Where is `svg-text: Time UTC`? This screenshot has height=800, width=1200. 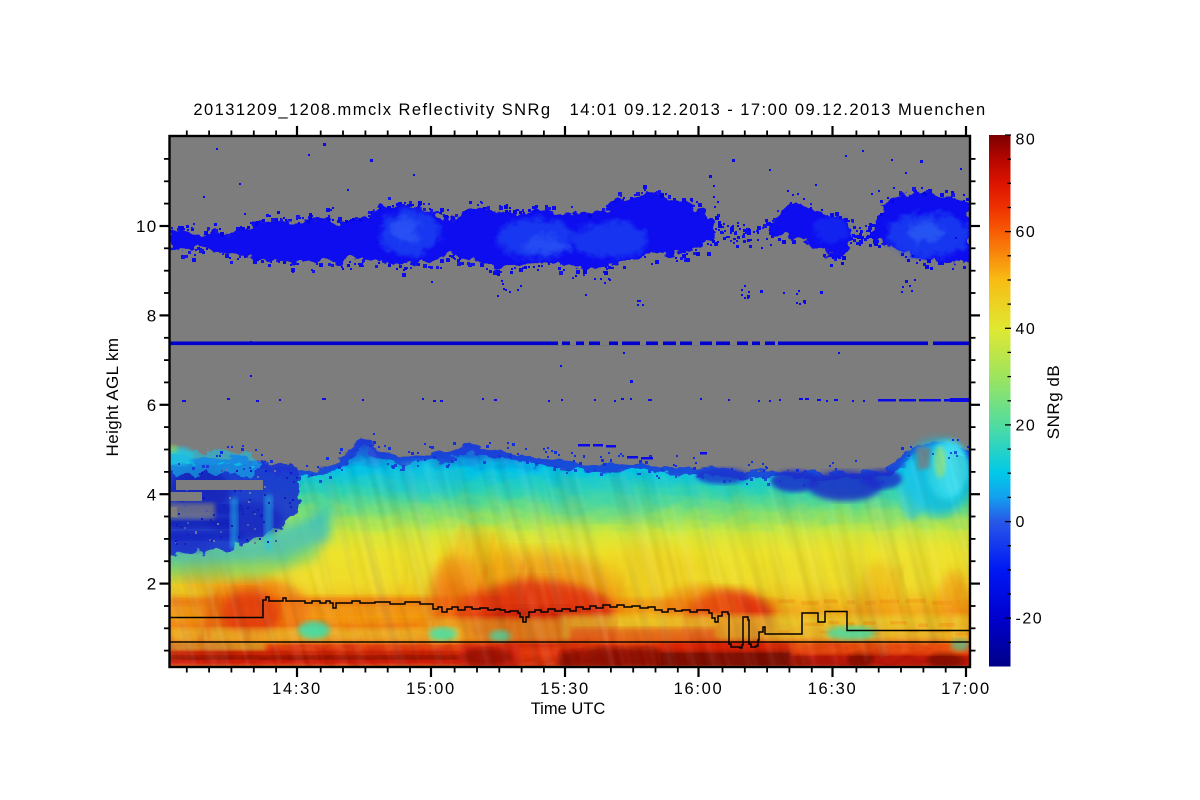 svg-text: Time UTC is located at coordinates (568, 709).